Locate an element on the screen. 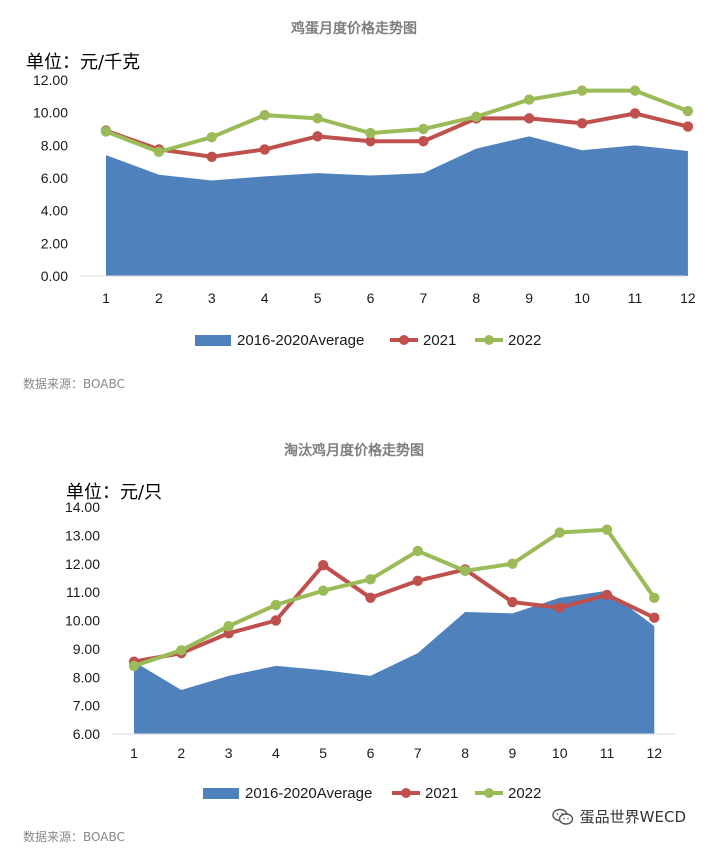 This screenshot has height=849, width=708. chart2-legend-label: 2016-2020Average is located at coordinates (308, 793).